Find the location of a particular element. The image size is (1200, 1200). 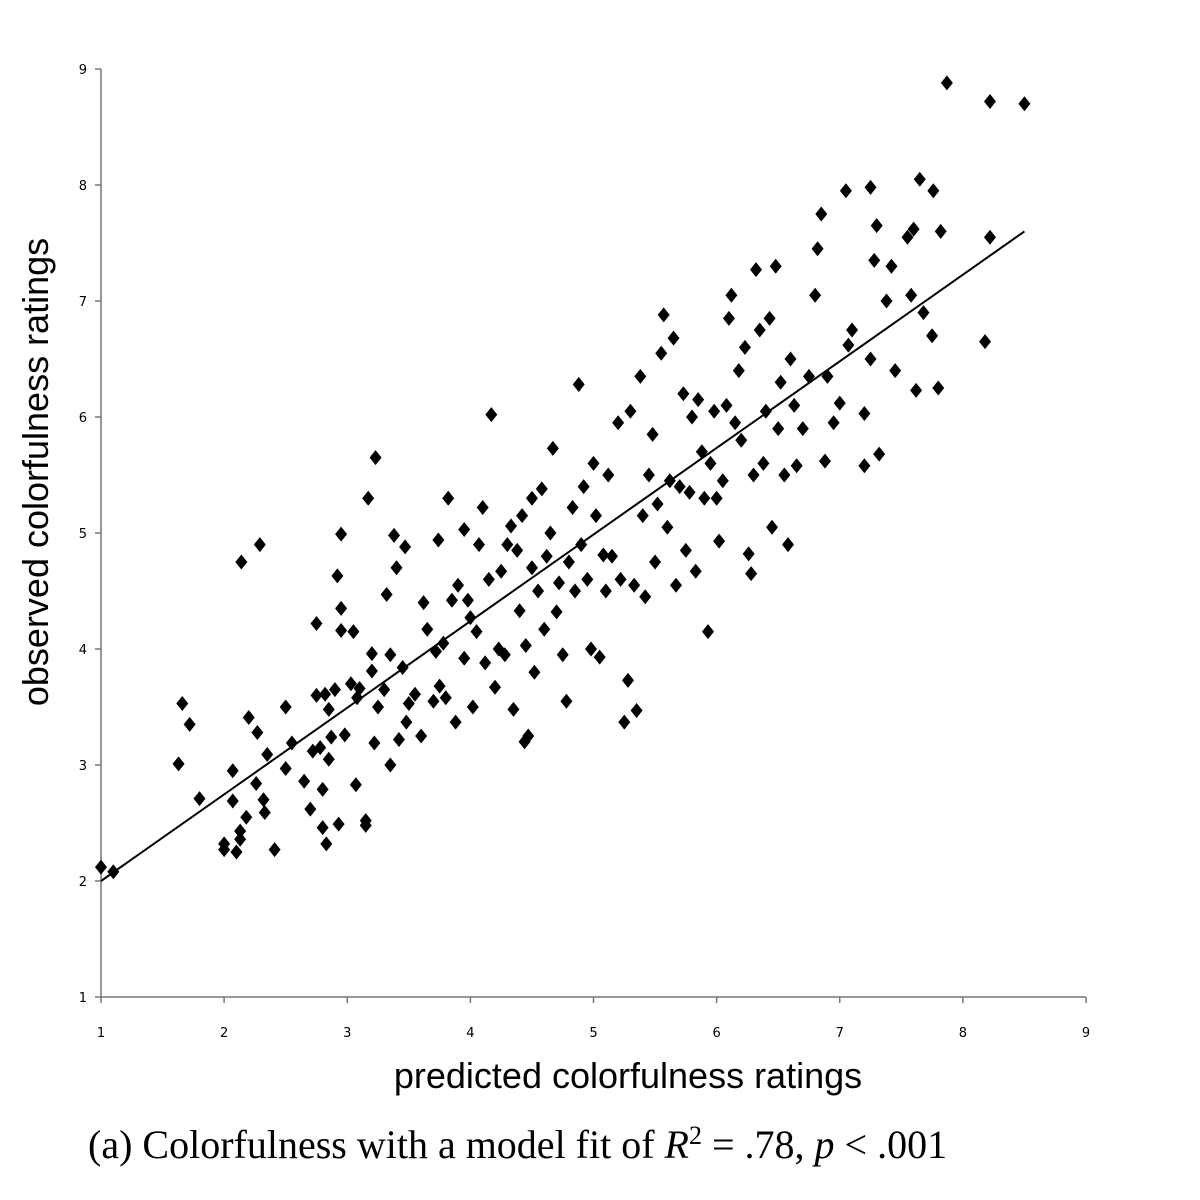

y-axis-label: observed colorfulness ratings is located at coordinates (35, 472).